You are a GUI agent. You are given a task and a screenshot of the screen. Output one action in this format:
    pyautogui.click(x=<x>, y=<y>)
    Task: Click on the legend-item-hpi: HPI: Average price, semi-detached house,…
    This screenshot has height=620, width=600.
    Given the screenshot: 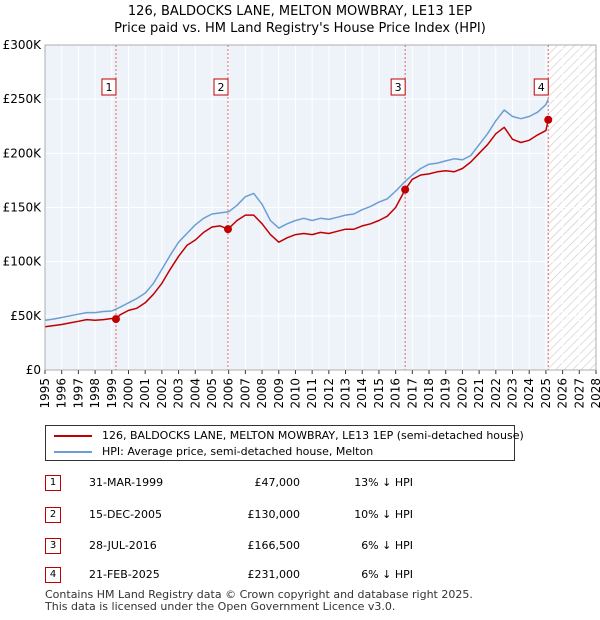 What is the action you would take?
    pyautogui.click(x=213, y=451)
    